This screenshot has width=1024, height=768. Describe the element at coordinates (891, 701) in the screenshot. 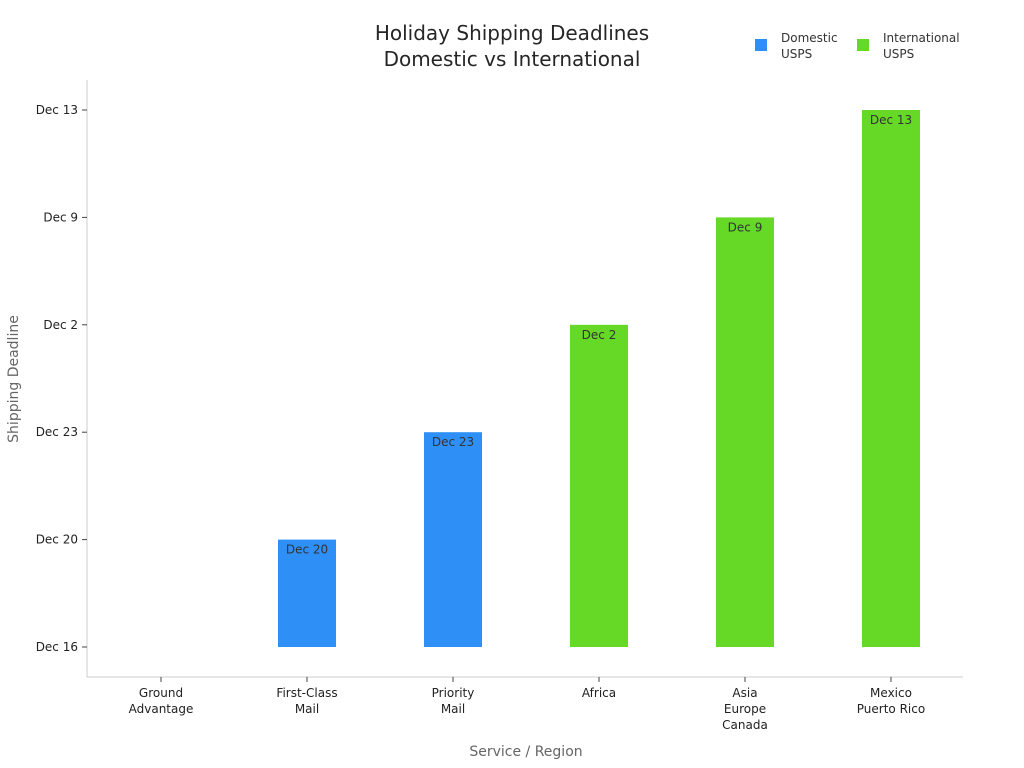

I see `x-tick-label: Mexico Puerto Rico` at that location.